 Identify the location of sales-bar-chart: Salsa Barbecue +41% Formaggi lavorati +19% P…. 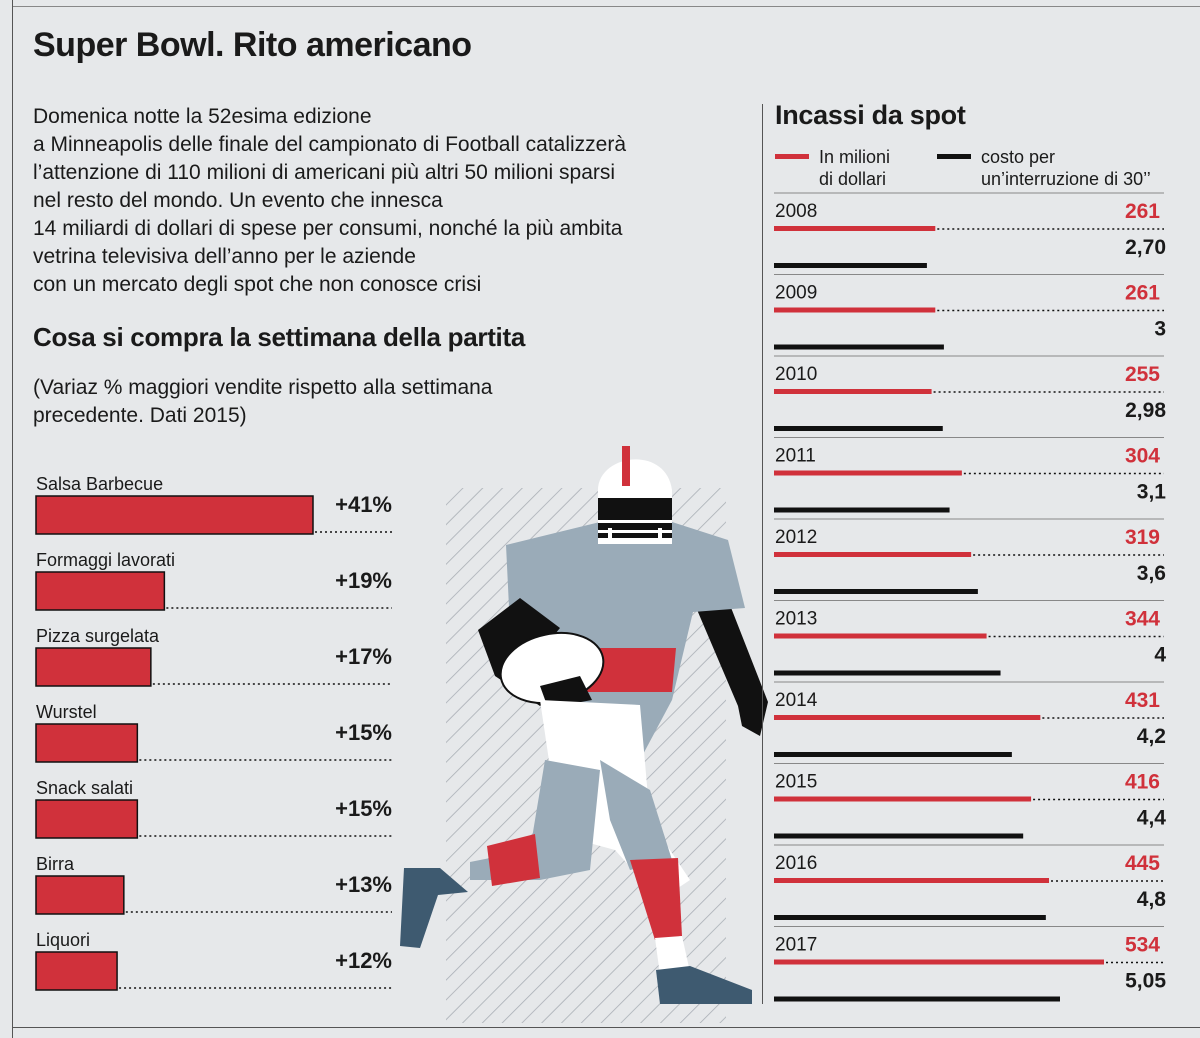
(213, 732).